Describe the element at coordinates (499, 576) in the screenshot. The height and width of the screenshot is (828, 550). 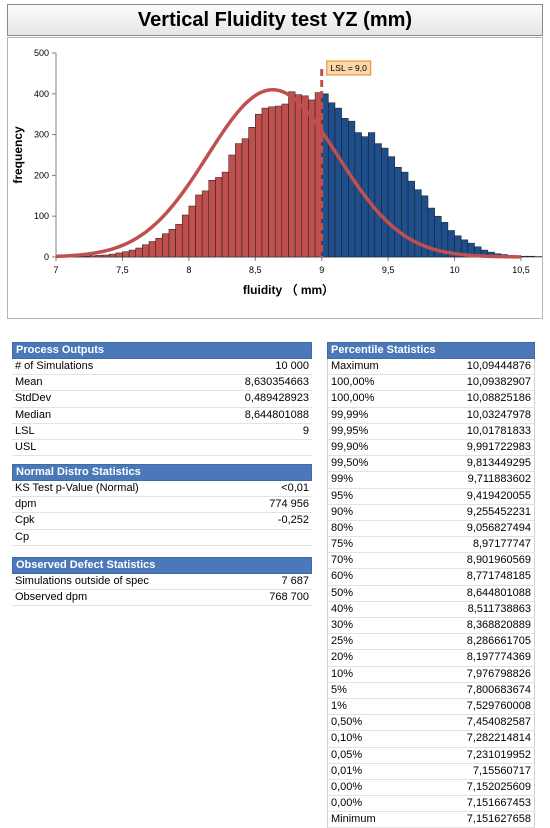
I see `row-value: 8,771748185` at that location.